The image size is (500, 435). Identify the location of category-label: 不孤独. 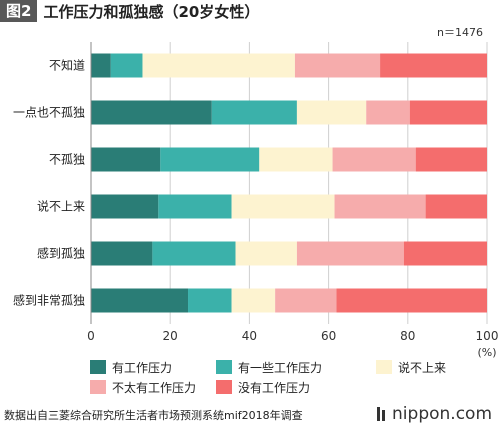
(67, 160).